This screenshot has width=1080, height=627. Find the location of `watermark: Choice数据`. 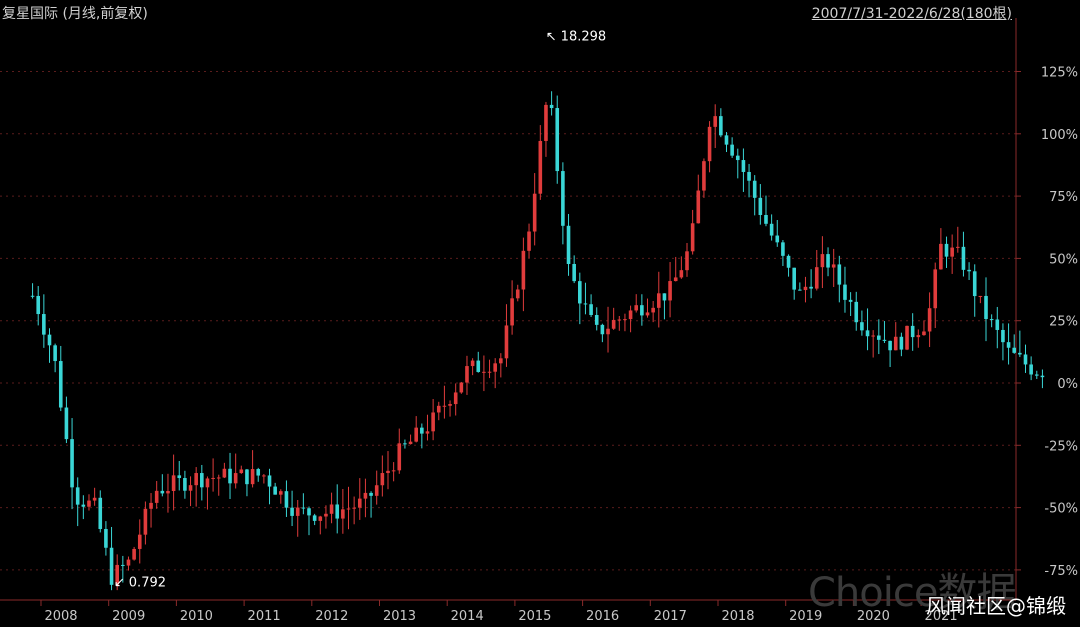

watermark: Choice数据 is located at coordinates (912, 593).